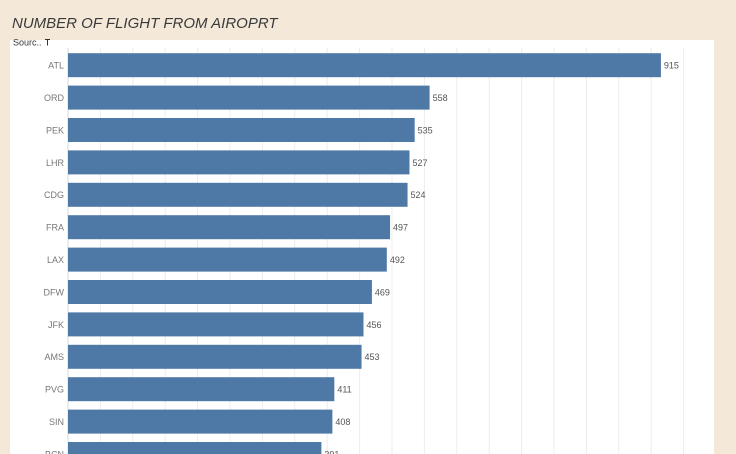  Describe the element at coordinates (419, 163) in the screenshot. I see `value-label: 527` at that location.